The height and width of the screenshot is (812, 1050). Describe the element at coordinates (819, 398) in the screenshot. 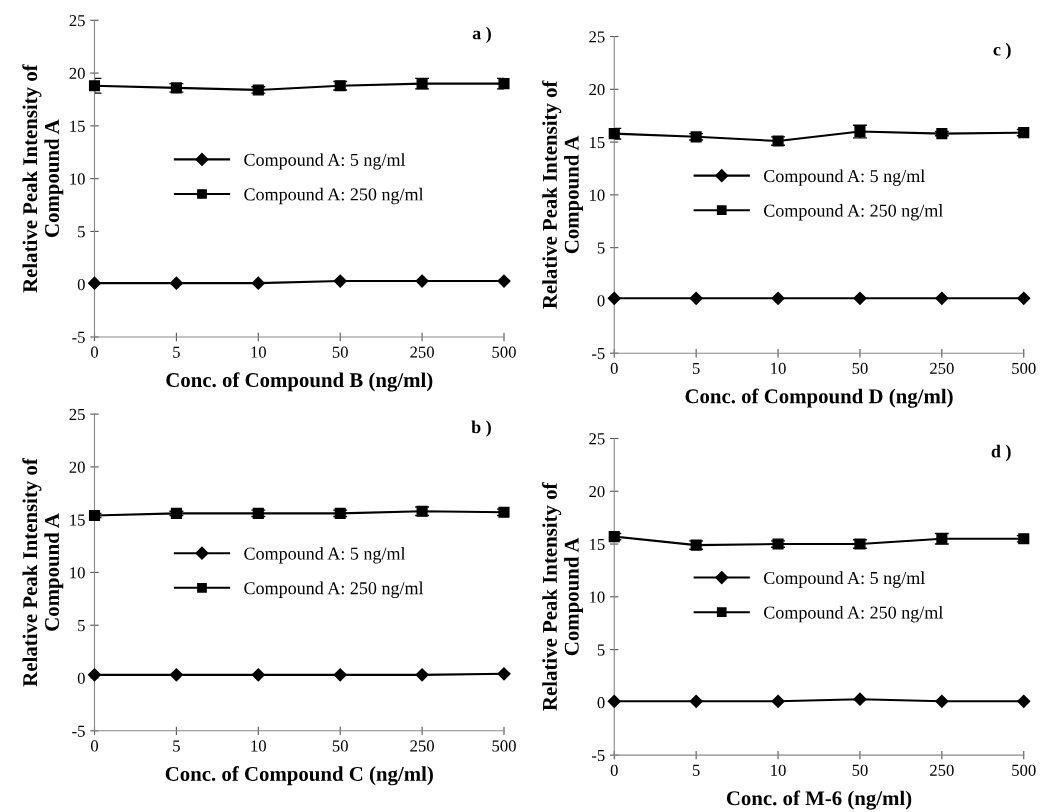

I see `x-axis-title: Conc. of Compound D (ng/ml)` at that location.